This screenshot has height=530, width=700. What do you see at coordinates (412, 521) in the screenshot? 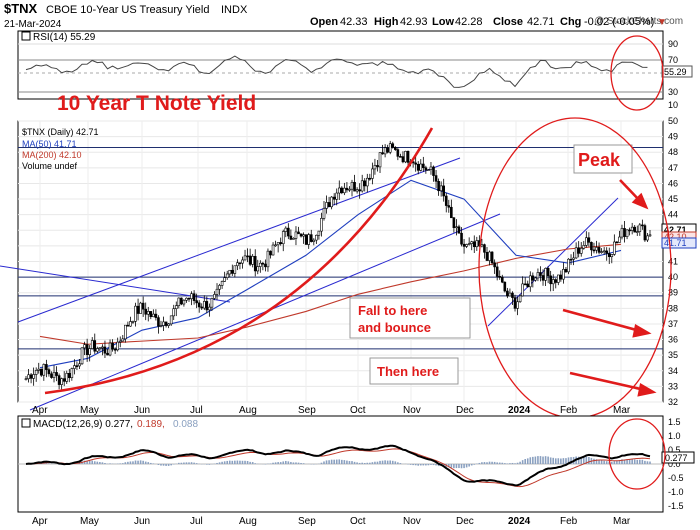
I see `x-tick-label: Nov` at bounding box center [412, 521].